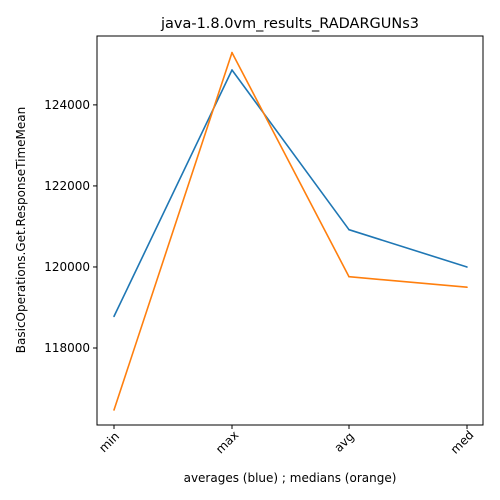  I want to click on x-tick-label-avg: avg, so click(344, 442).